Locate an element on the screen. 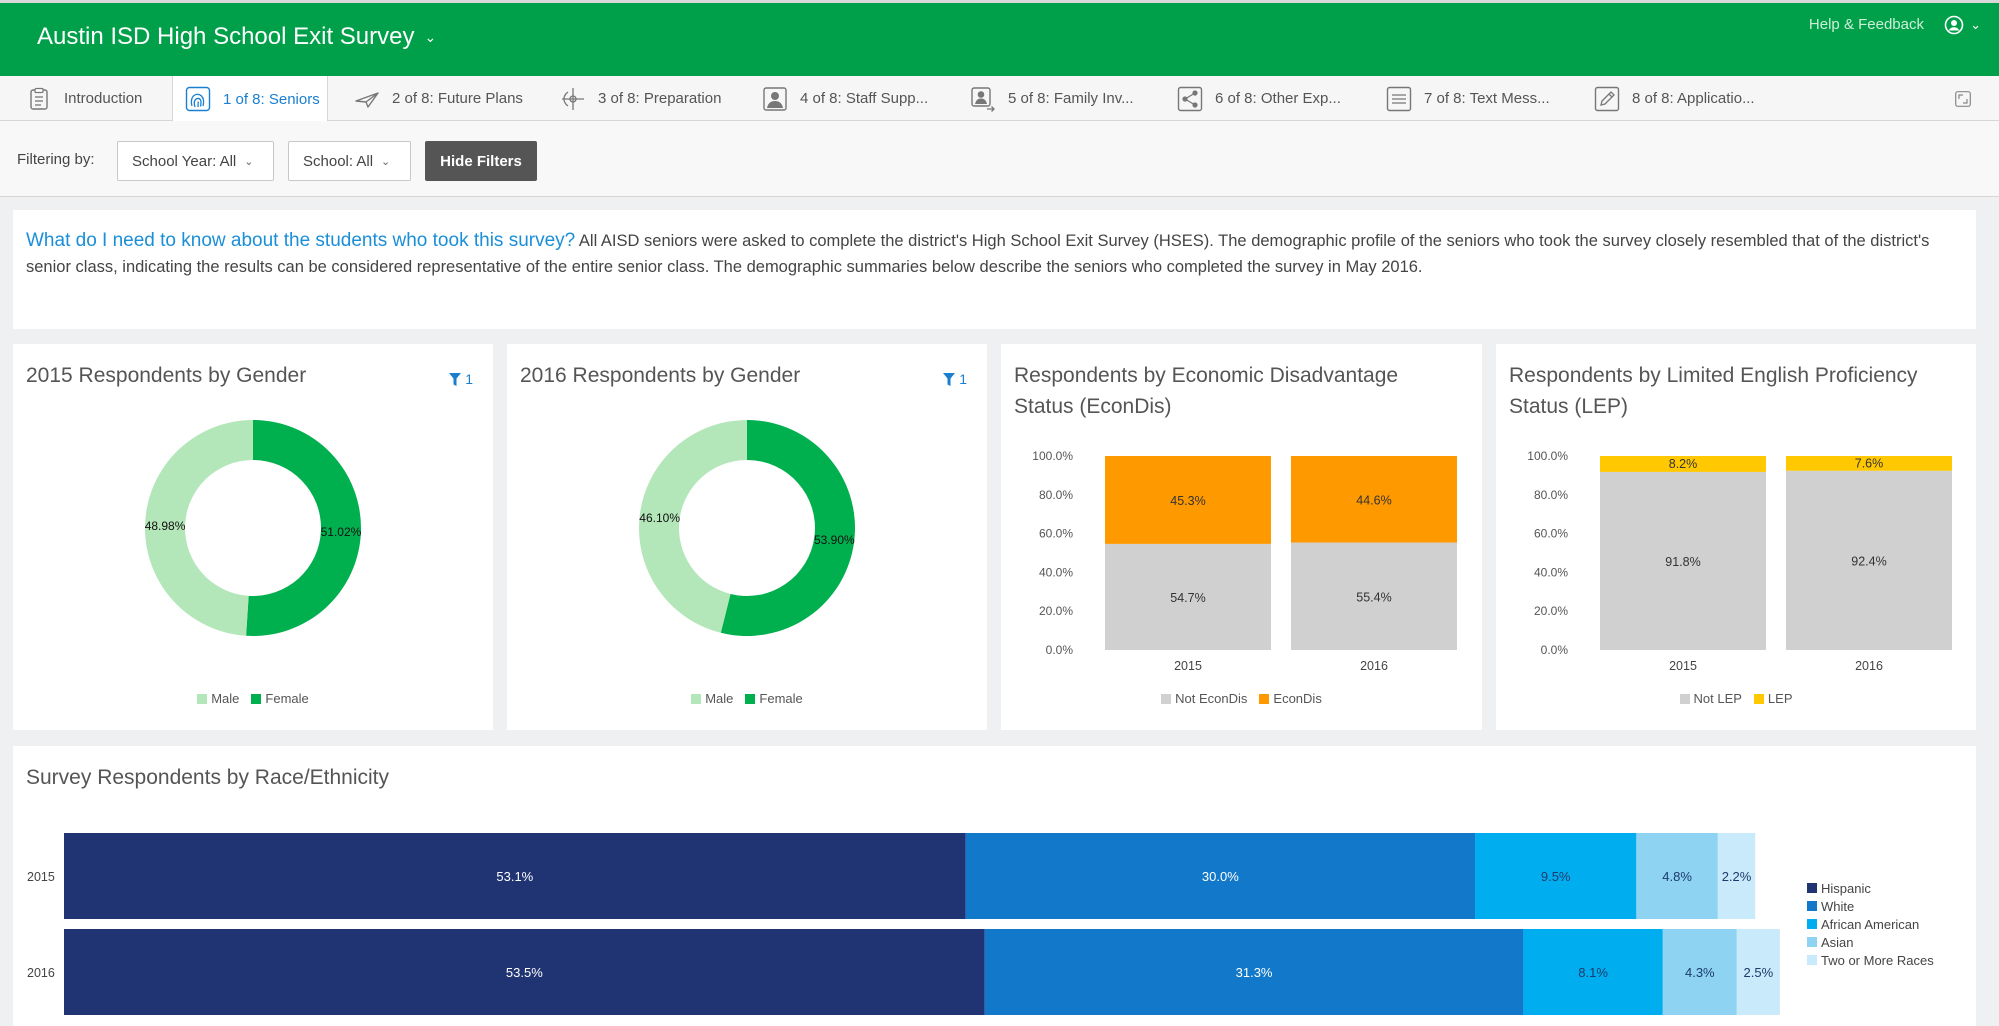 The height and width of the screenshot is (1026, 1999). dashboard-title-dropdown: Austin ISD High School Exit Survey ⌄ is located at coordinates (236, 37).